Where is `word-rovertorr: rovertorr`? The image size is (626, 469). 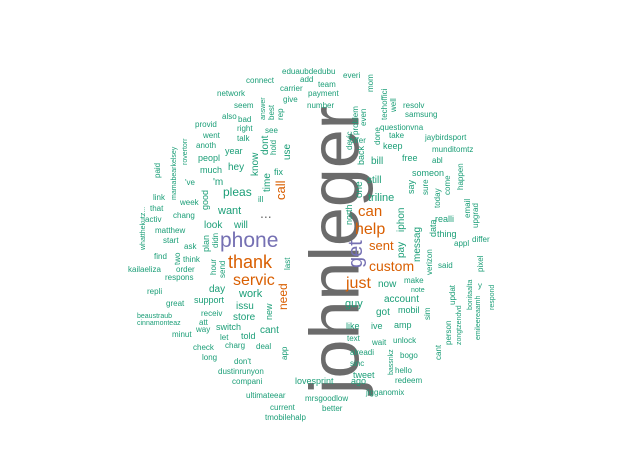 word-rovertorr: rovertorr is located at coordinates (185, 151).